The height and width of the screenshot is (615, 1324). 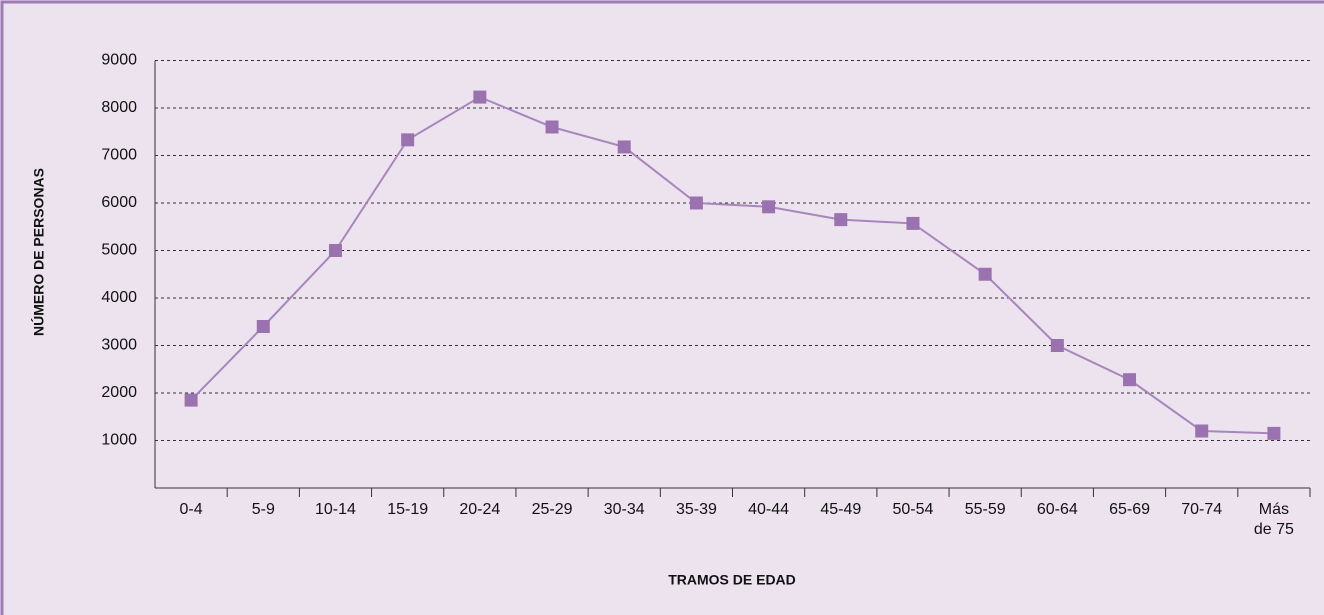 I want to click on x-tick-label: 65-69, so click(x=1129, y=509).